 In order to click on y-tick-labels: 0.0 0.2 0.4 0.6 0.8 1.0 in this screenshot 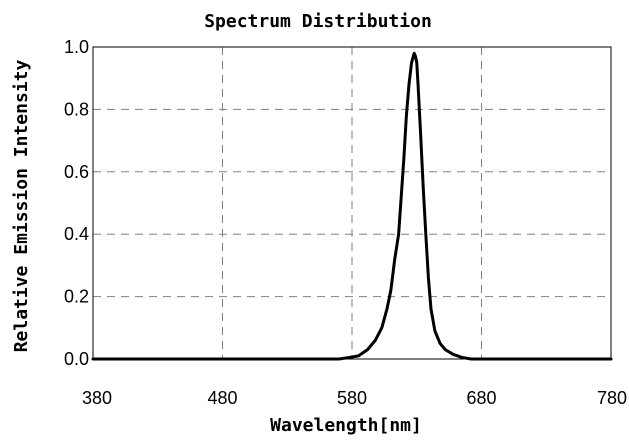, I will do `click(76, 203)`.